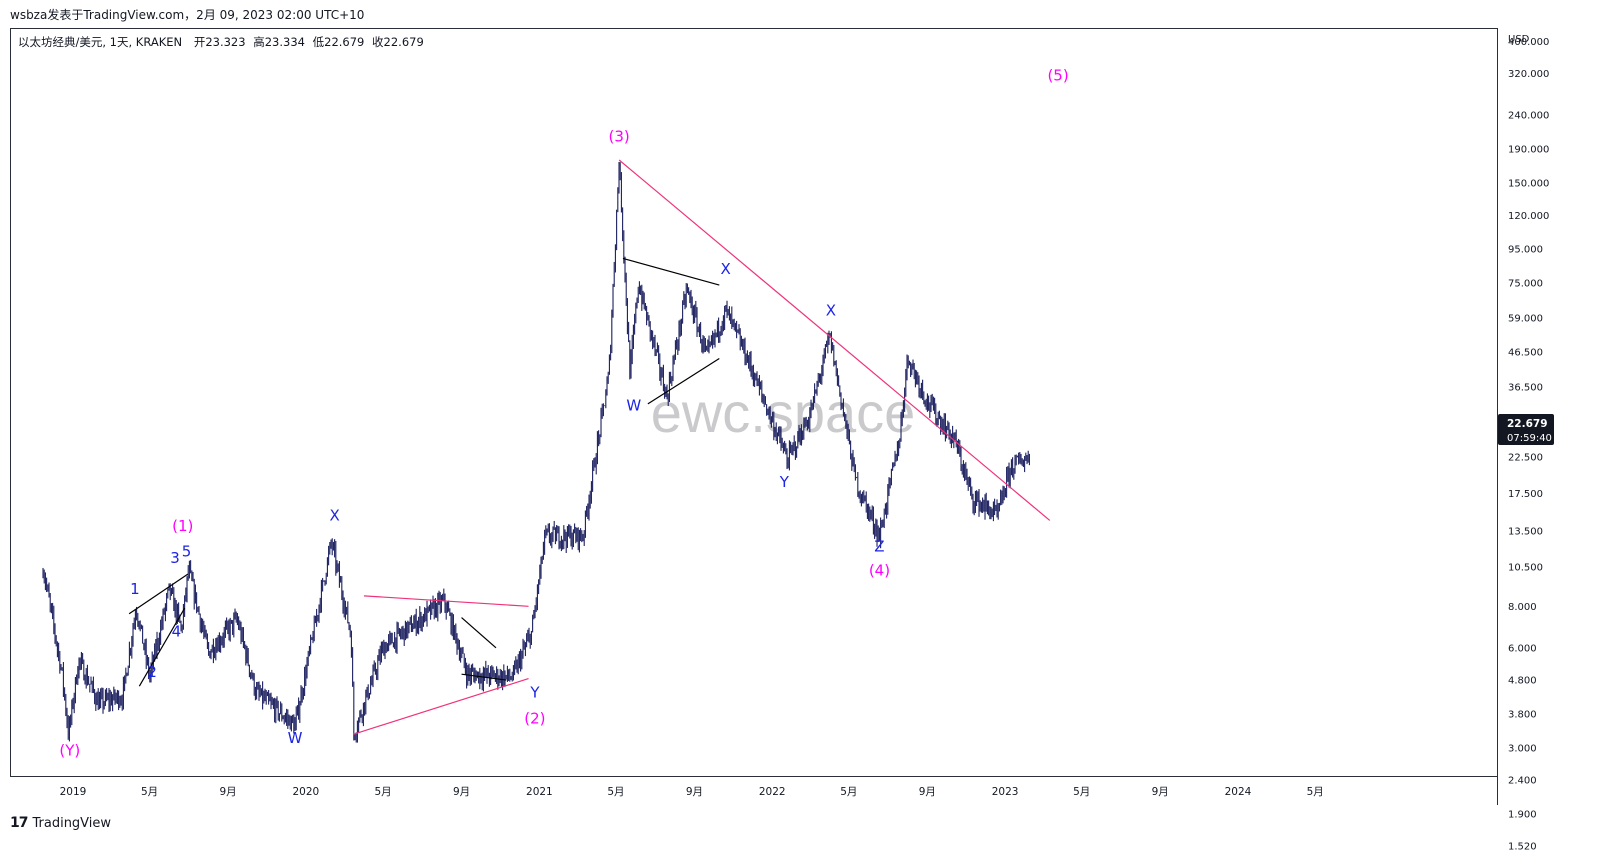 The height and width of the screenshot is (859, 1603). What do you see at coordinates (1525, 531) in the screenshot?
I see `y-tick-label: 13.500` at bounding box center [1525, 531].